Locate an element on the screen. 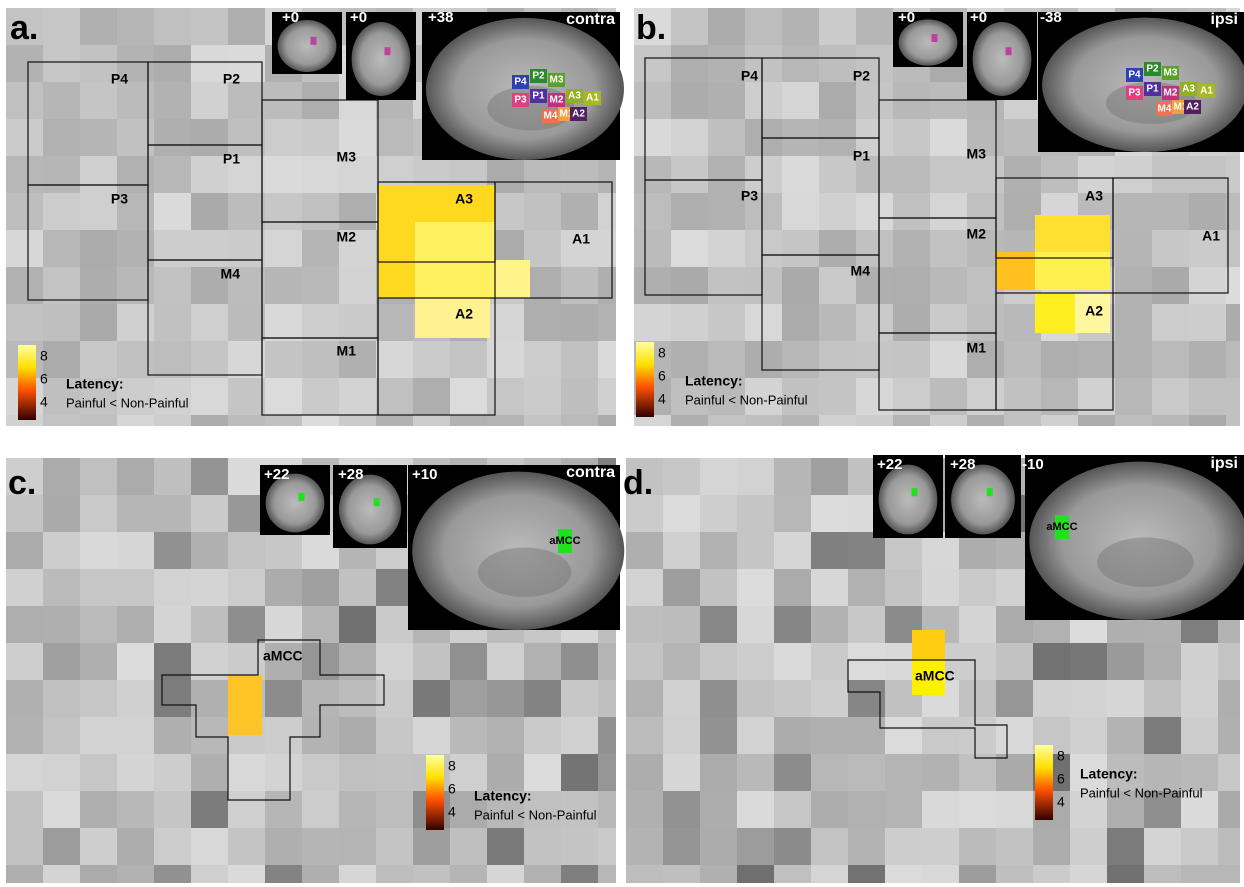 The image size is (1244, 887). inset-roi-label: M3 is located at coordinates (557, 80).